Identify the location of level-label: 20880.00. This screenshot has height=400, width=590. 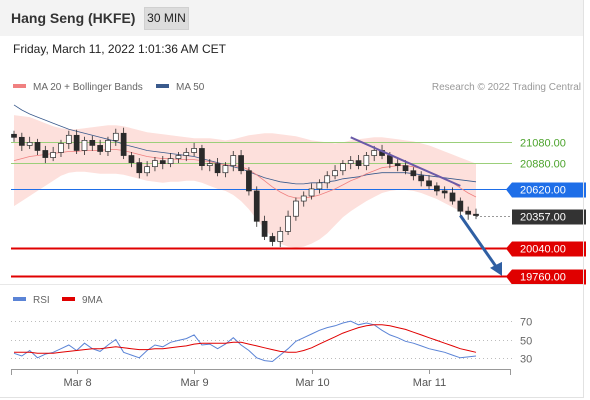
(543, 165).